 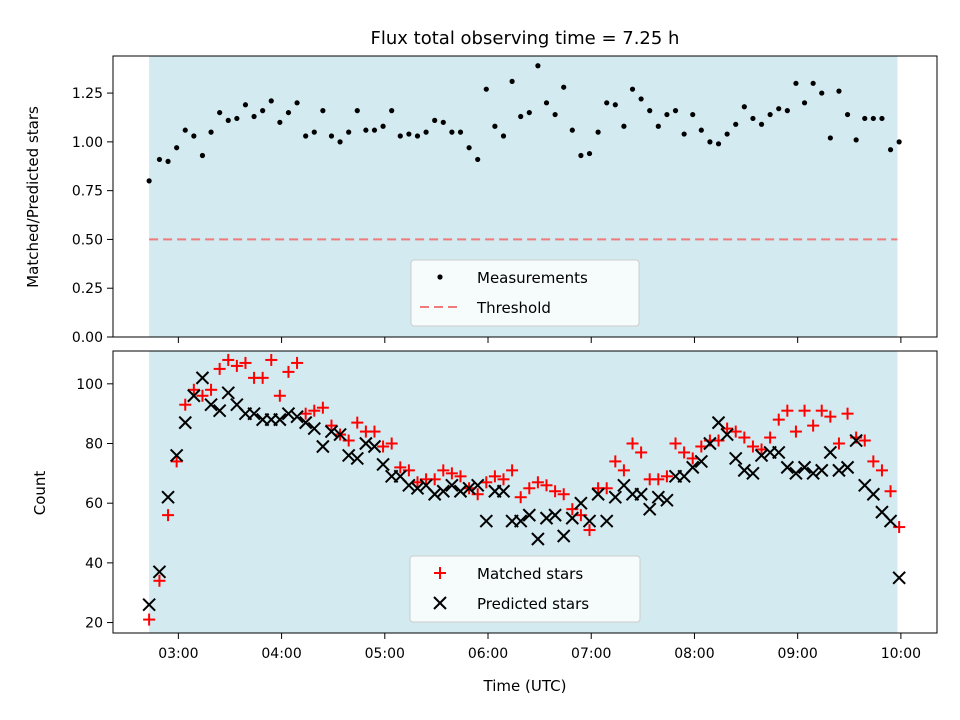 I want to click on legend-label-threshold: Threshold, so click(x=513, y=308).